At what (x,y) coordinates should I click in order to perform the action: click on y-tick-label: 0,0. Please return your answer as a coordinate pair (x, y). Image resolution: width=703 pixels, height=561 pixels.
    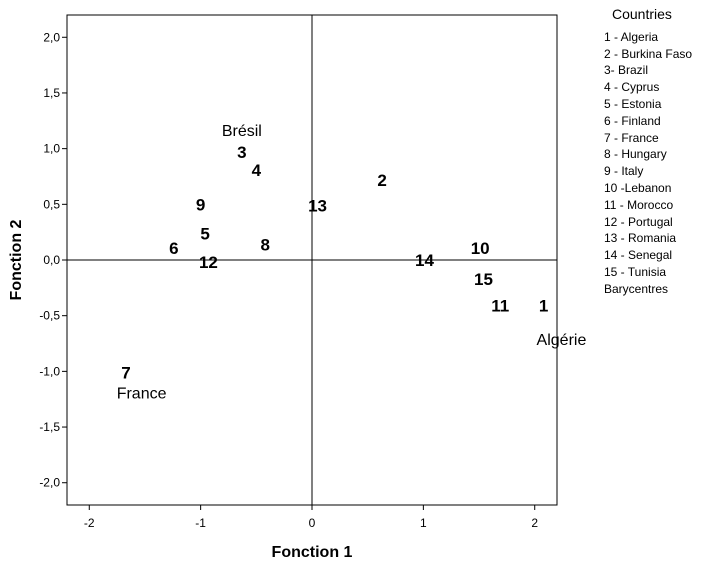
    Looking at the image, I should click on (51, 260).